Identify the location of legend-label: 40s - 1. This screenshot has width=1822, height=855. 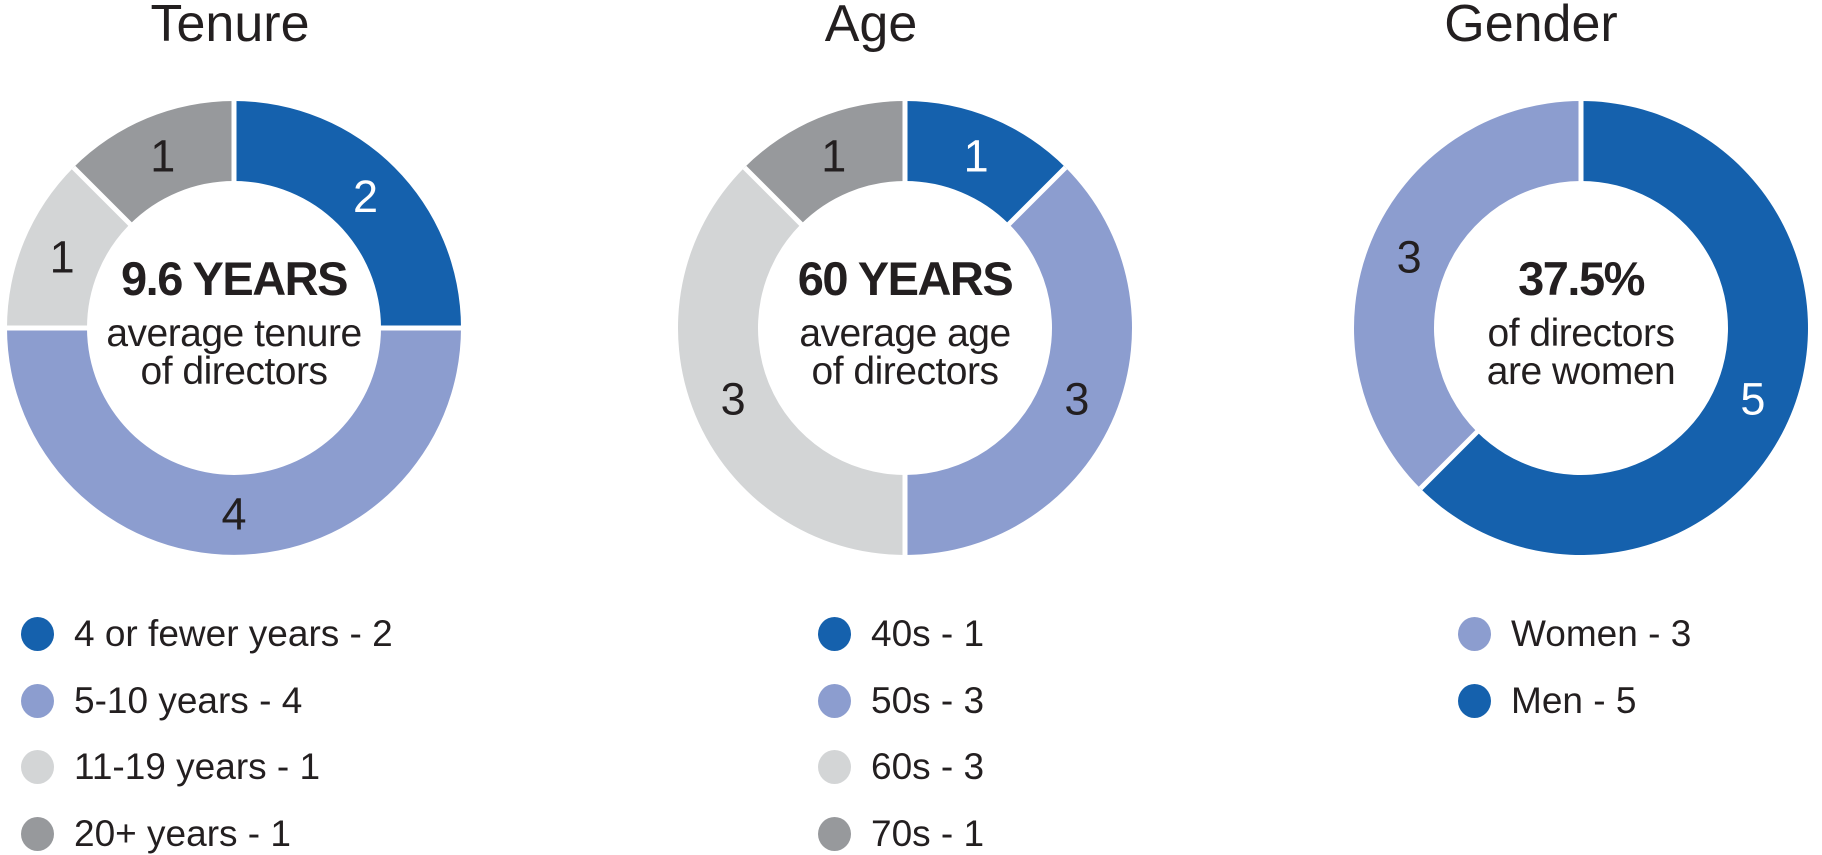
(928, 633).